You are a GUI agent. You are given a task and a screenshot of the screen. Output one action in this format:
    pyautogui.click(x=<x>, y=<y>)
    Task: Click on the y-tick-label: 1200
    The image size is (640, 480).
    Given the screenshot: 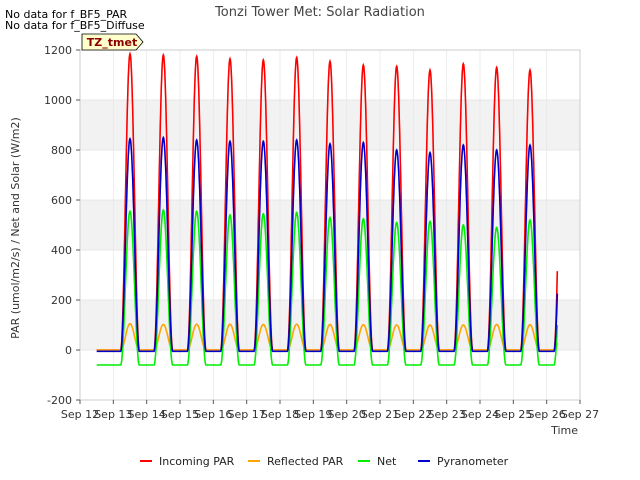 What is the action you would take?
    pyautogui.click(x=58, y=50)
    